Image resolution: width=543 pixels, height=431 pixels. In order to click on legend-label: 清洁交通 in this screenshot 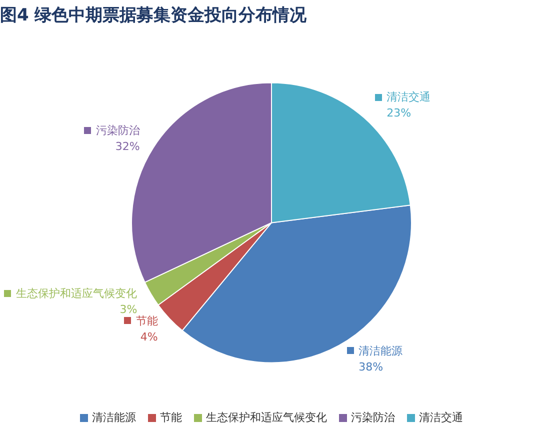, I will do `click(408, 97)`.